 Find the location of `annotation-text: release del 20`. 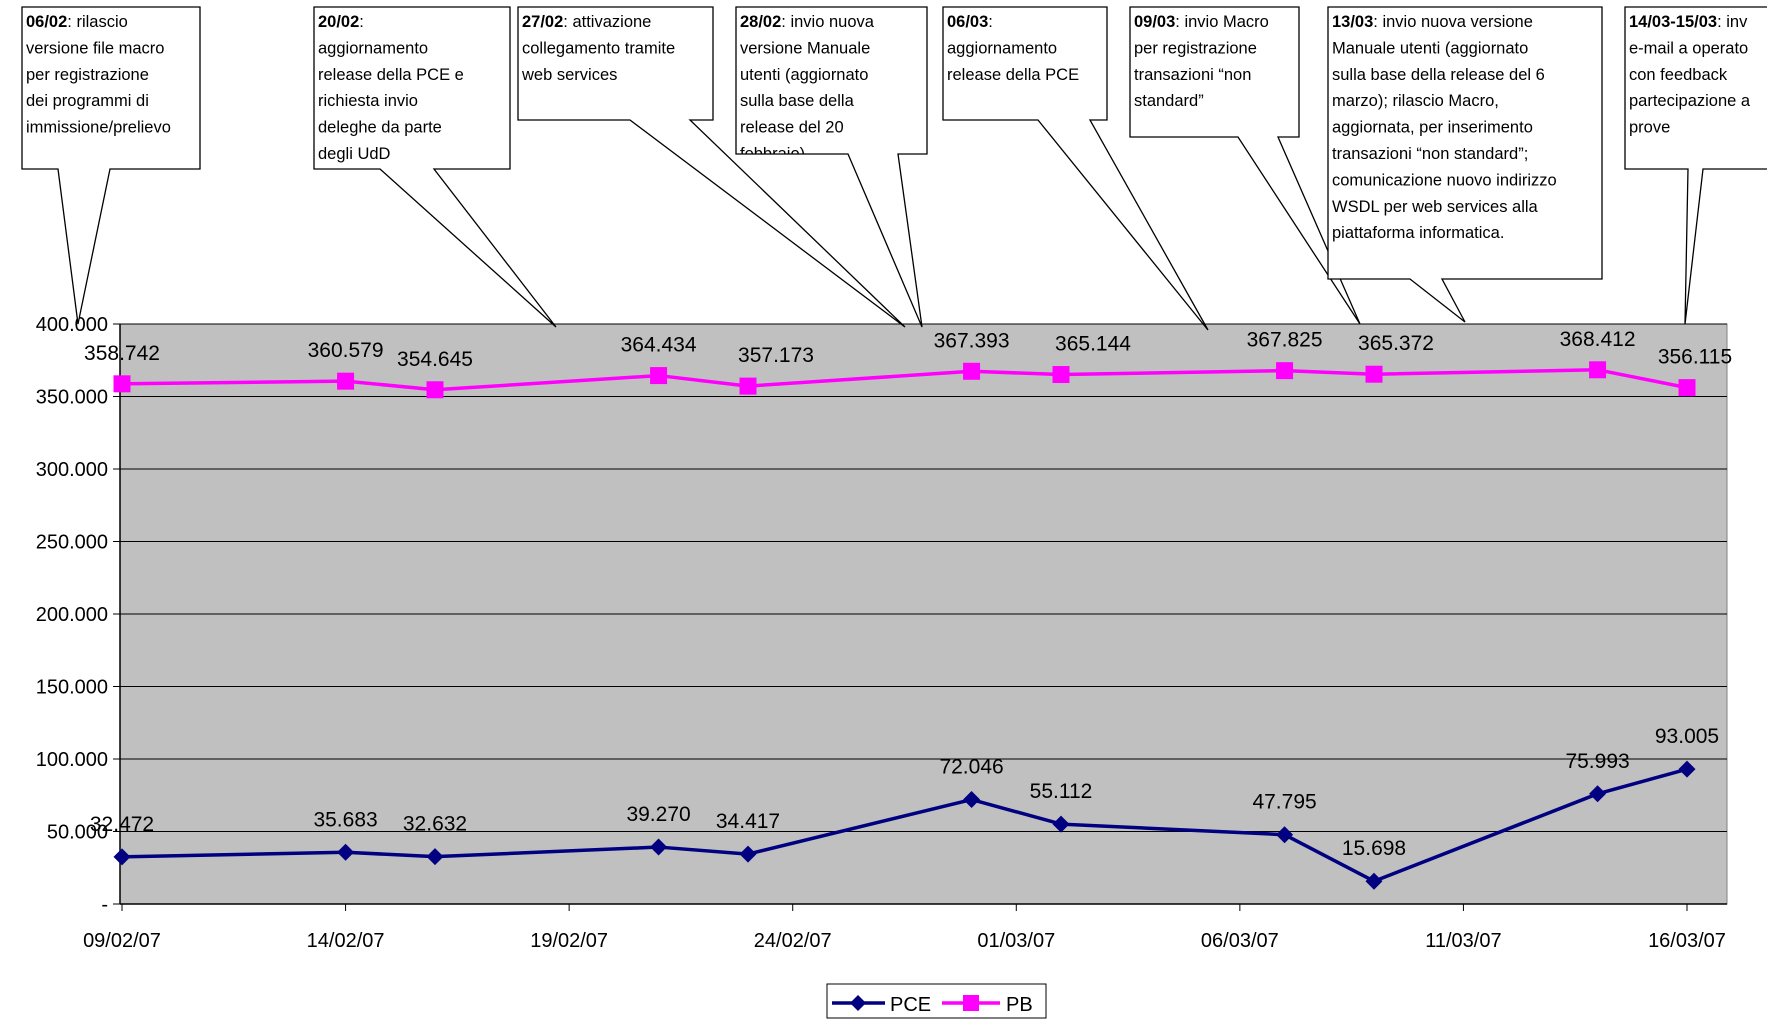

annotation-text: release del 20 is located at coordinates (792, 128).